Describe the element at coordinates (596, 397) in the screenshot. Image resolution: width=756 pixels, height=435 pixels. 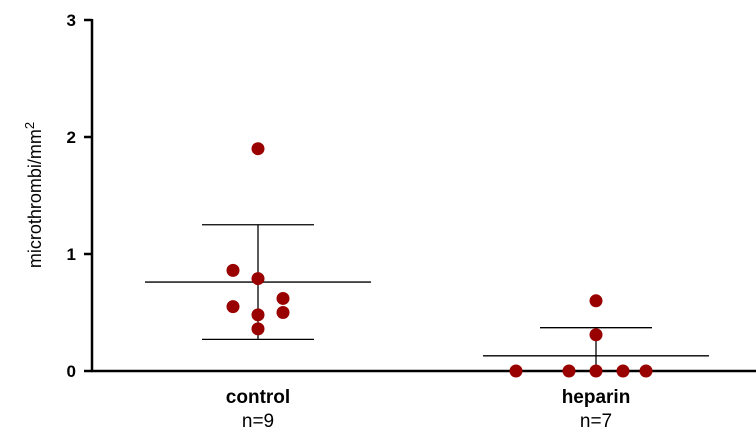
I see `category-label-heparin: heparin` at that location.